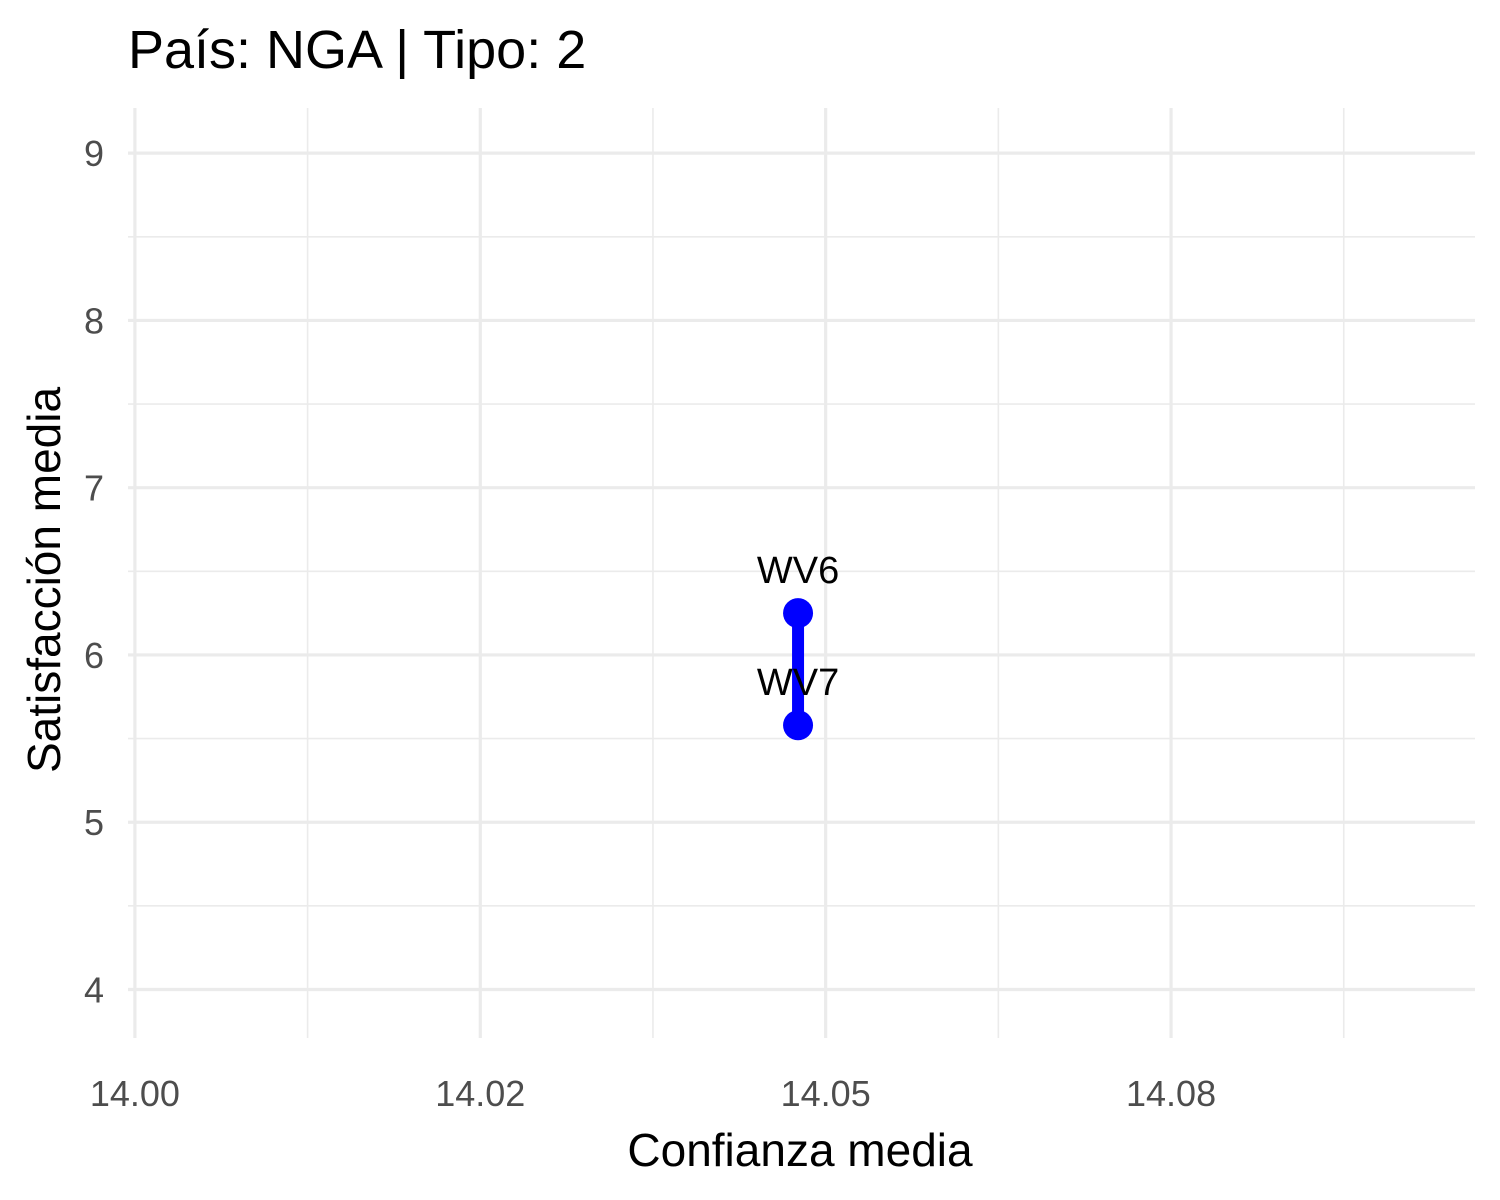 The height and width of the screenshot is (1200, 1500). What do you see at coordinates (94, 822) in the screenshot?
I see `y-tick-label: 5` at bounding box center [94, 822].